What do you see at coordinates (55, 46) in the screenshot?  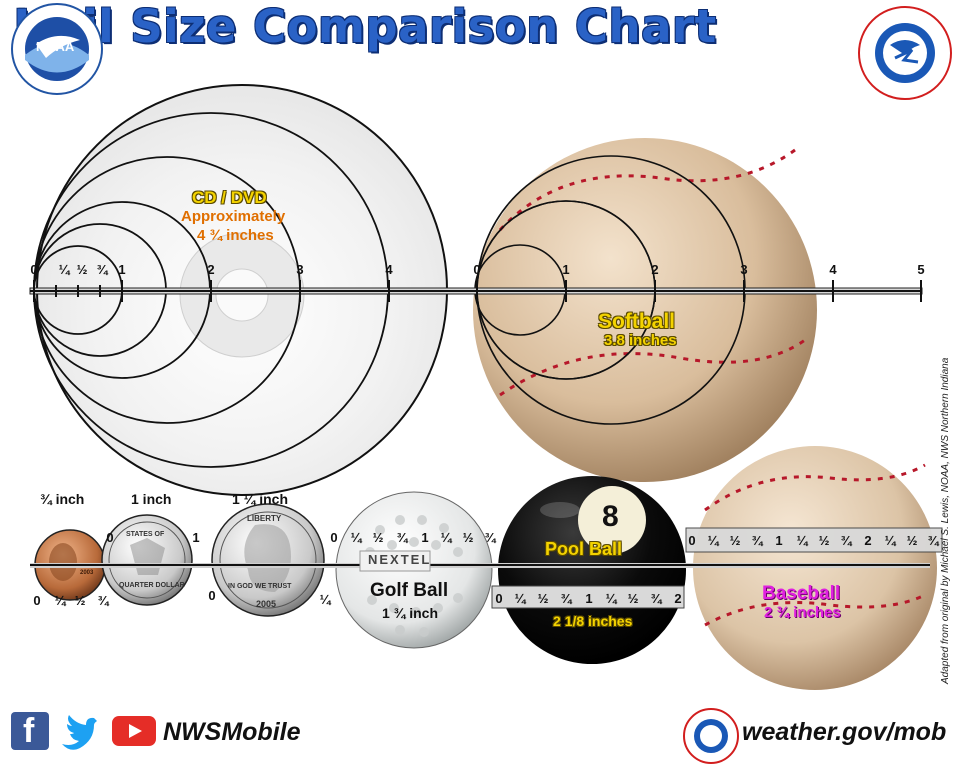 I see `noaa-logo-text: NOAA` at bounding box center [55, 46].